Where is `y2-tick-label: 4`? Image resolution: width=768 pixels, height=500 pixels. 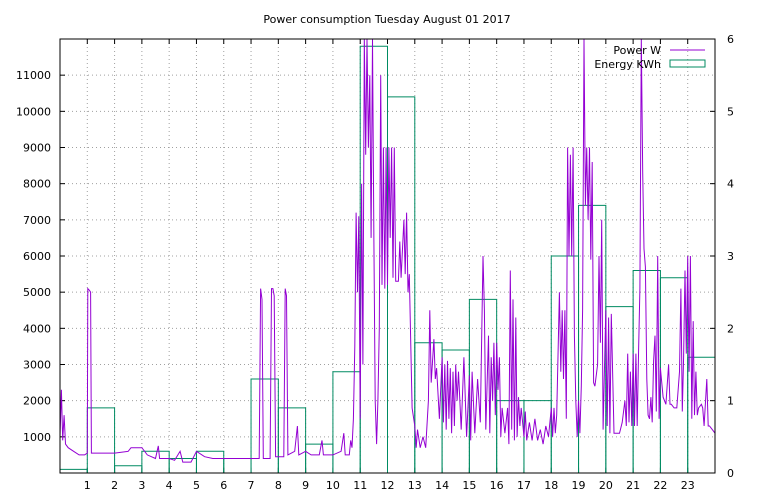
y2-tick-label: 4 is located at coordinates (730, 184).